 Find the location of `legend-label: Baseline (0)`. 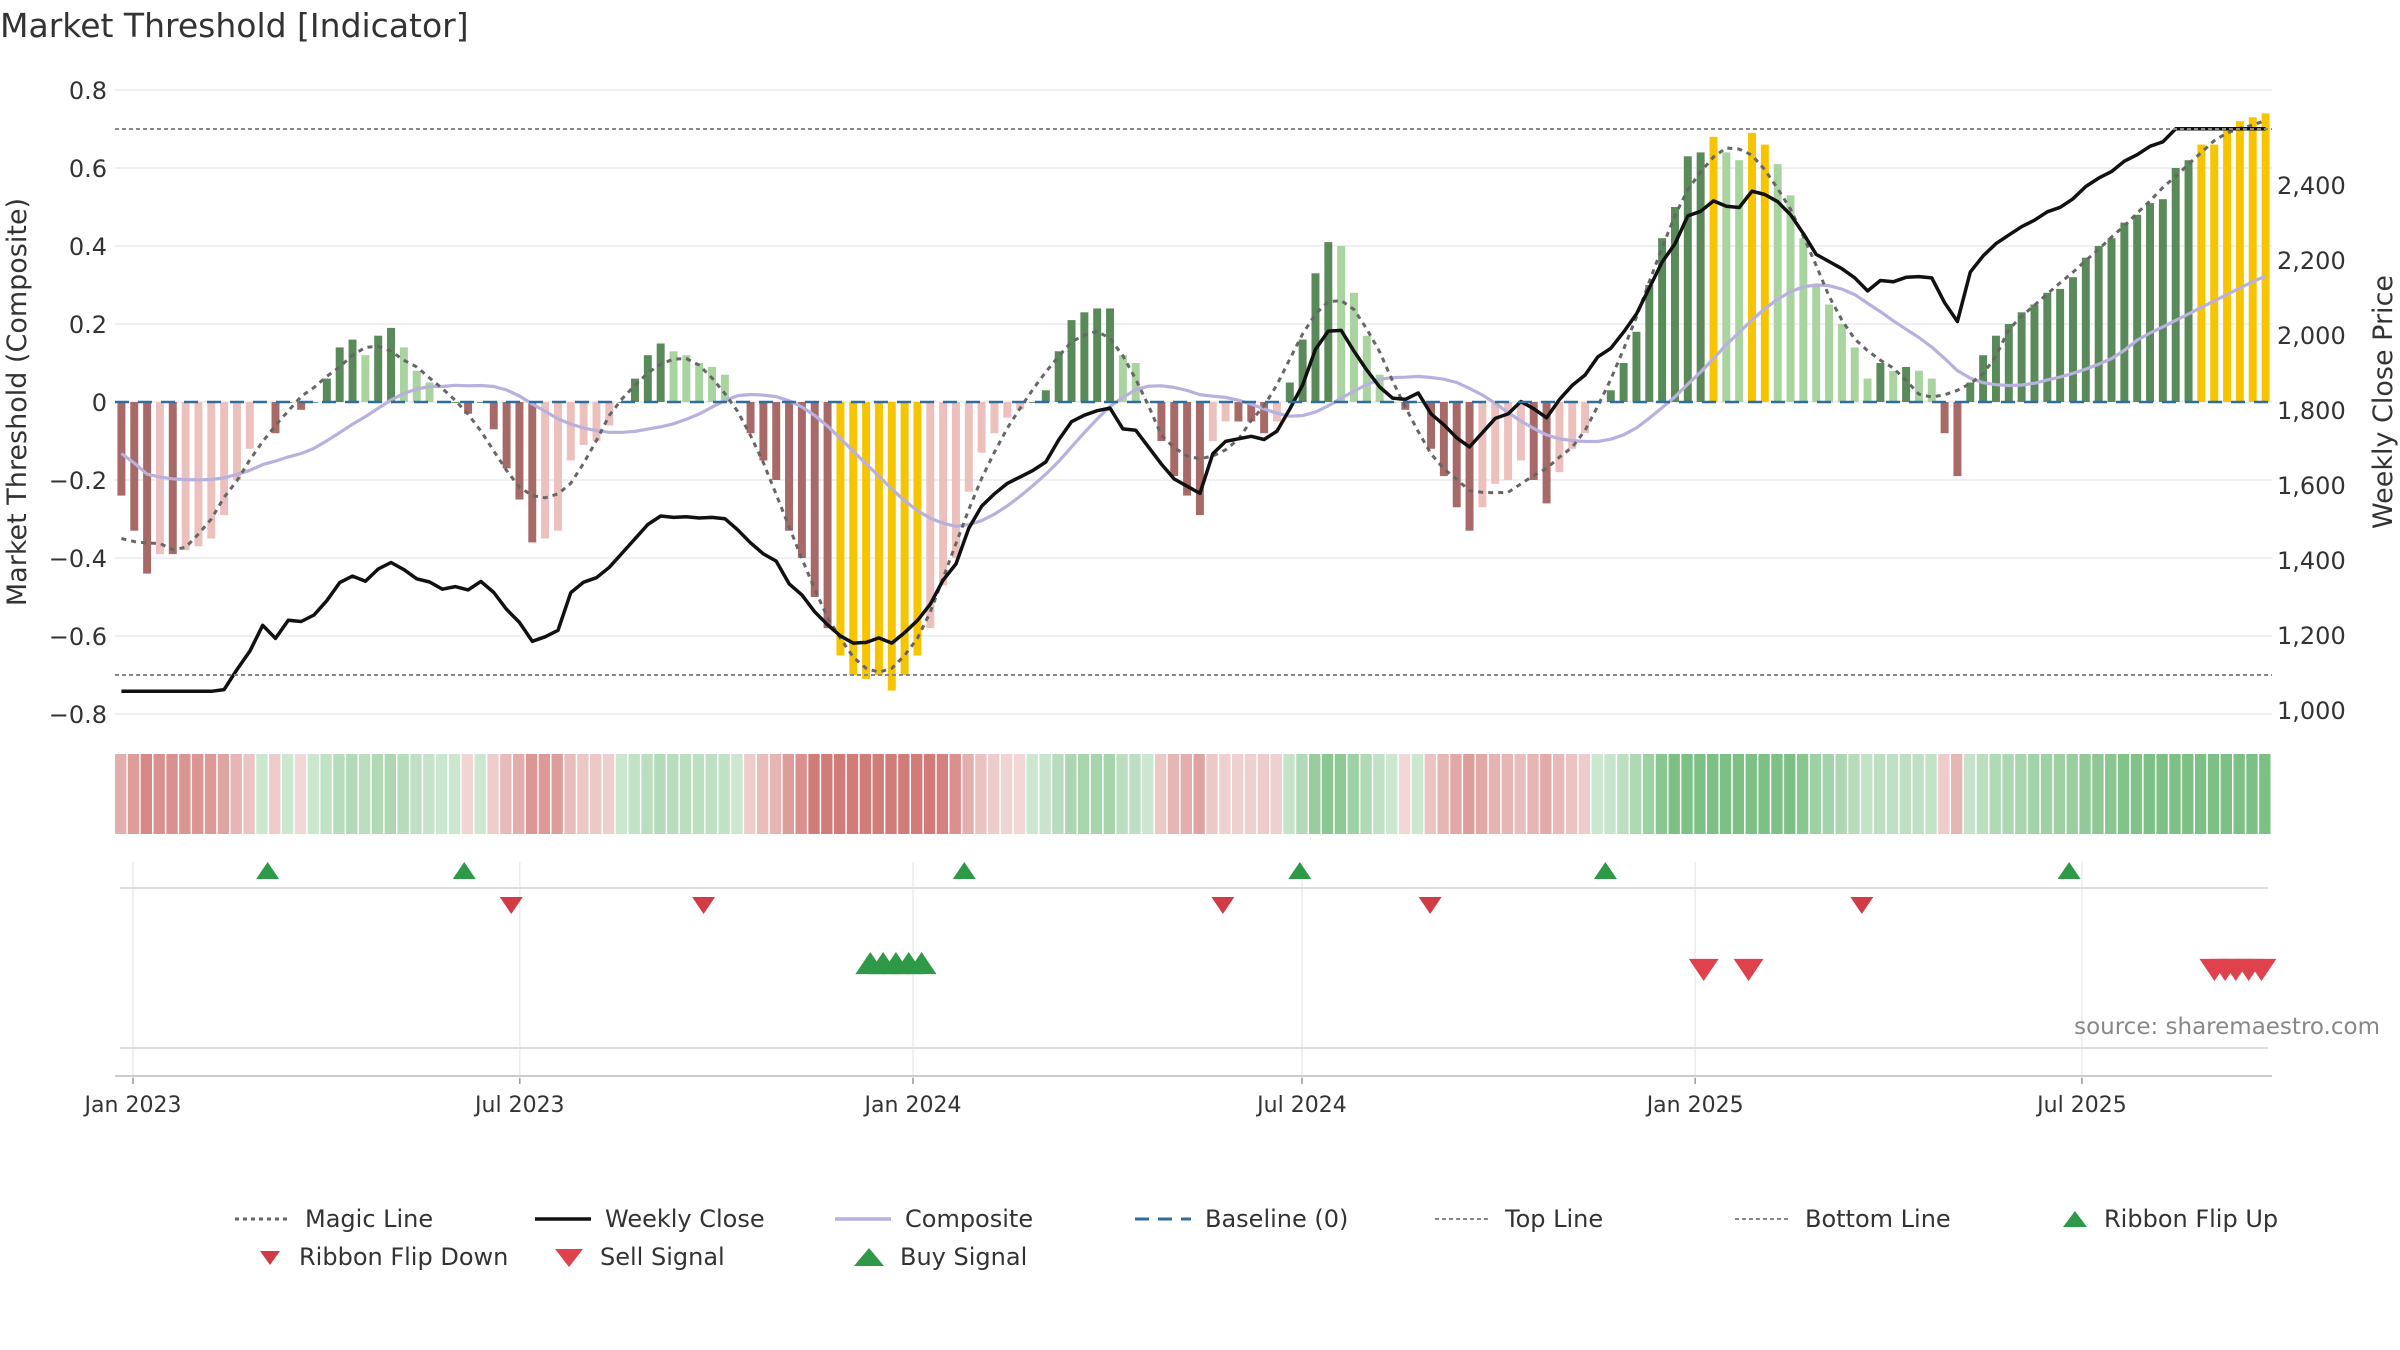

legend-label: Baseline (0) is located at coordinates (1277, 1219).